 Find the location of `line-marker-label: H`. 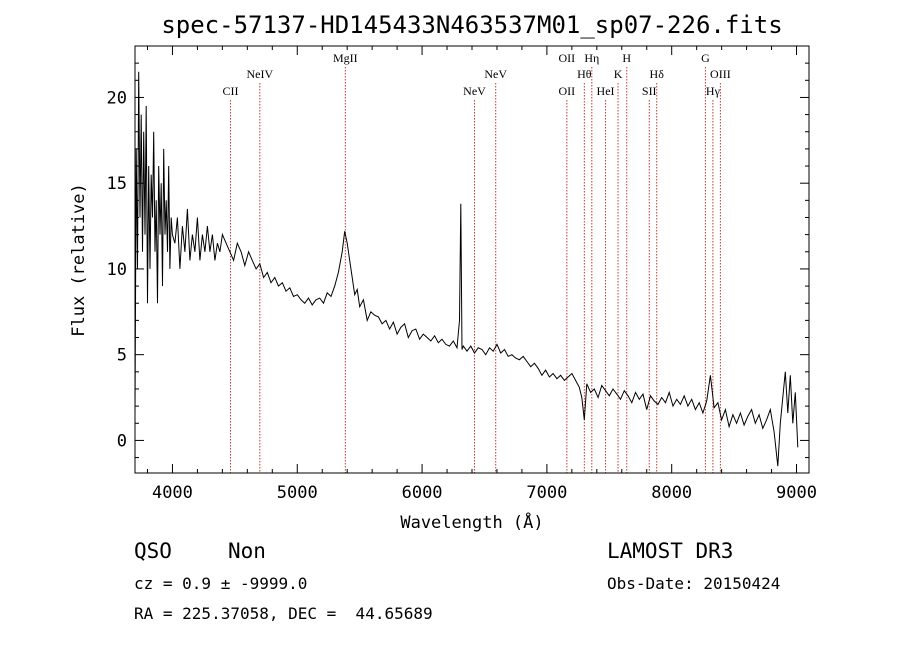

line-marker-label: H is located at coordinates (626, 58).